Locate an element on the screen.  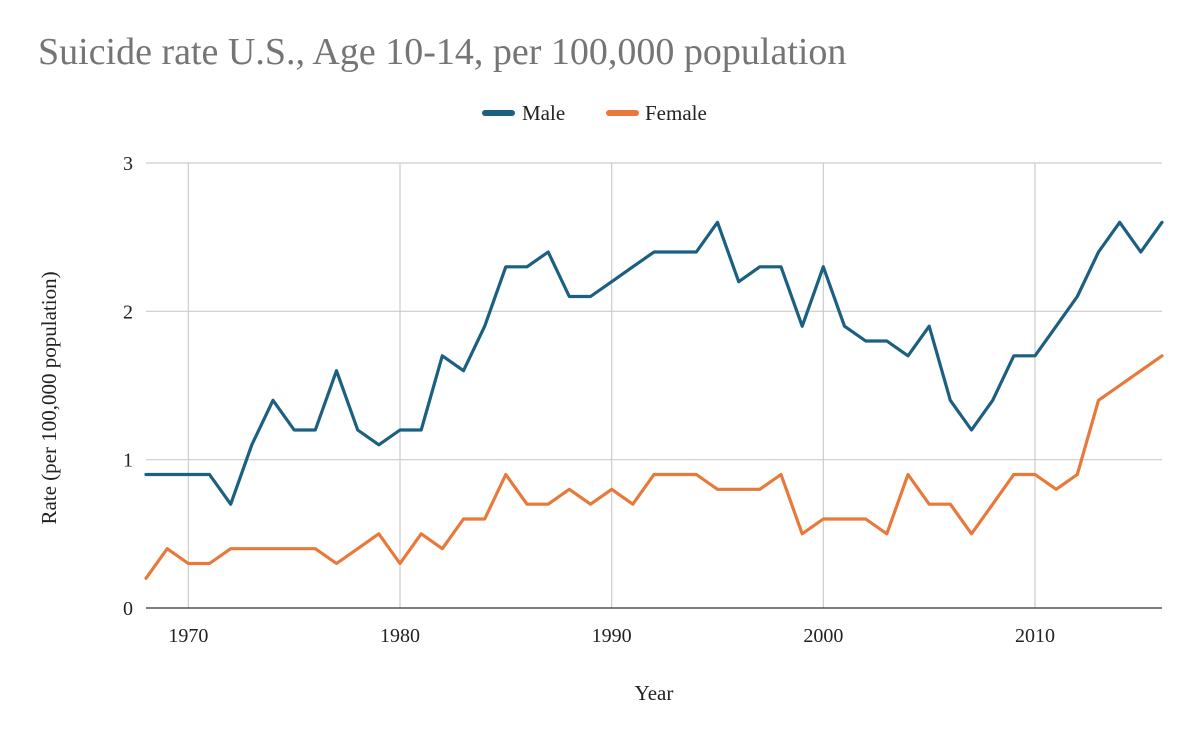
legend-label-male: Male is located at coordinates (543, 113).